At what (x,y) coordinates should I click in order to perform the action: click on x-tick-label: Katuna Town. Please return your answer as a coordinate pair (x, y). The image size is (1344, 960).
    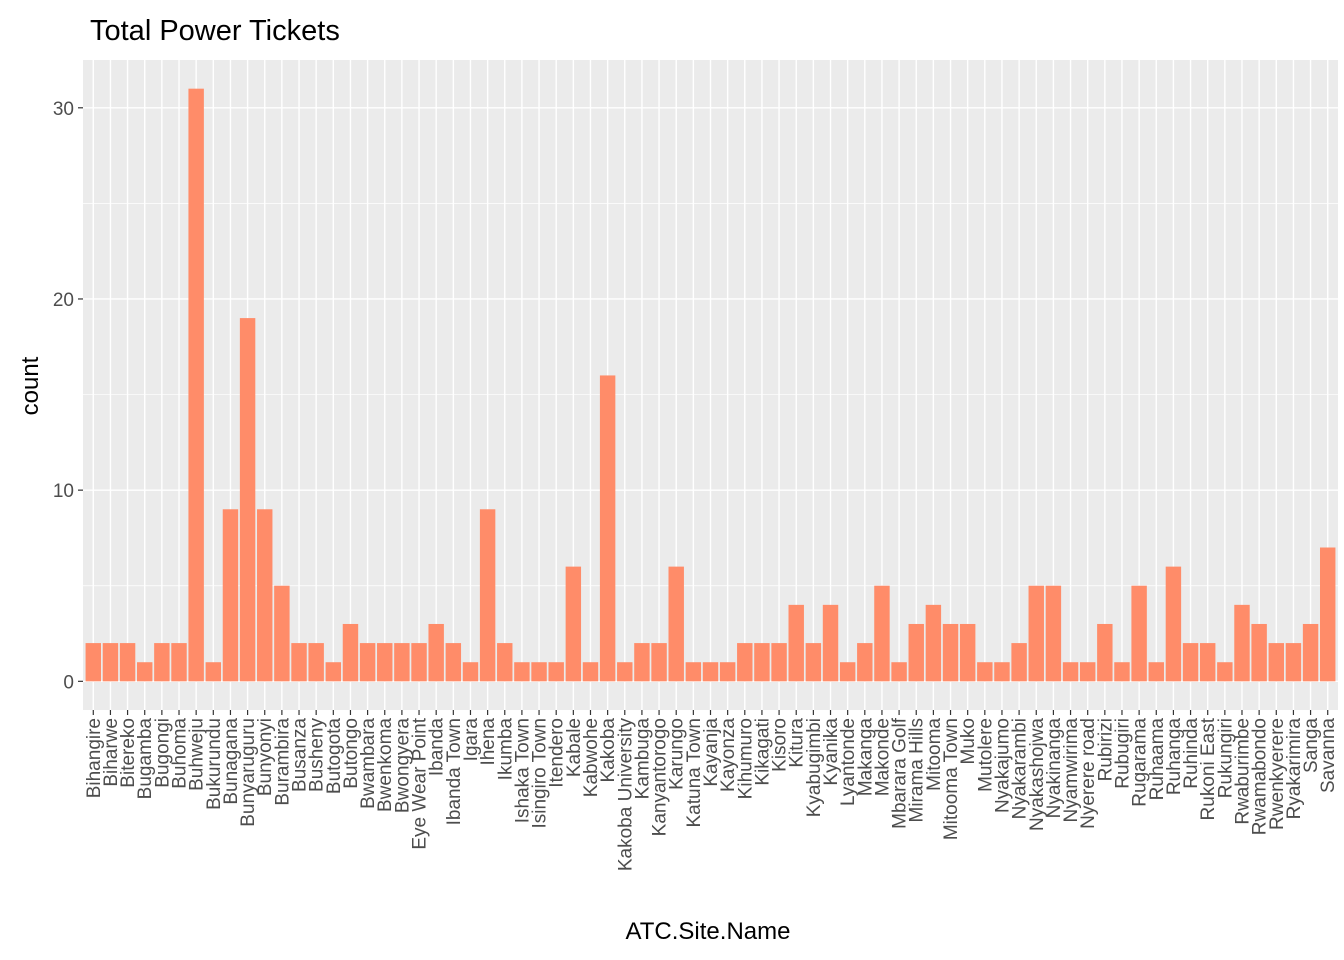
    Looking at the image, I should click on (694, 773).